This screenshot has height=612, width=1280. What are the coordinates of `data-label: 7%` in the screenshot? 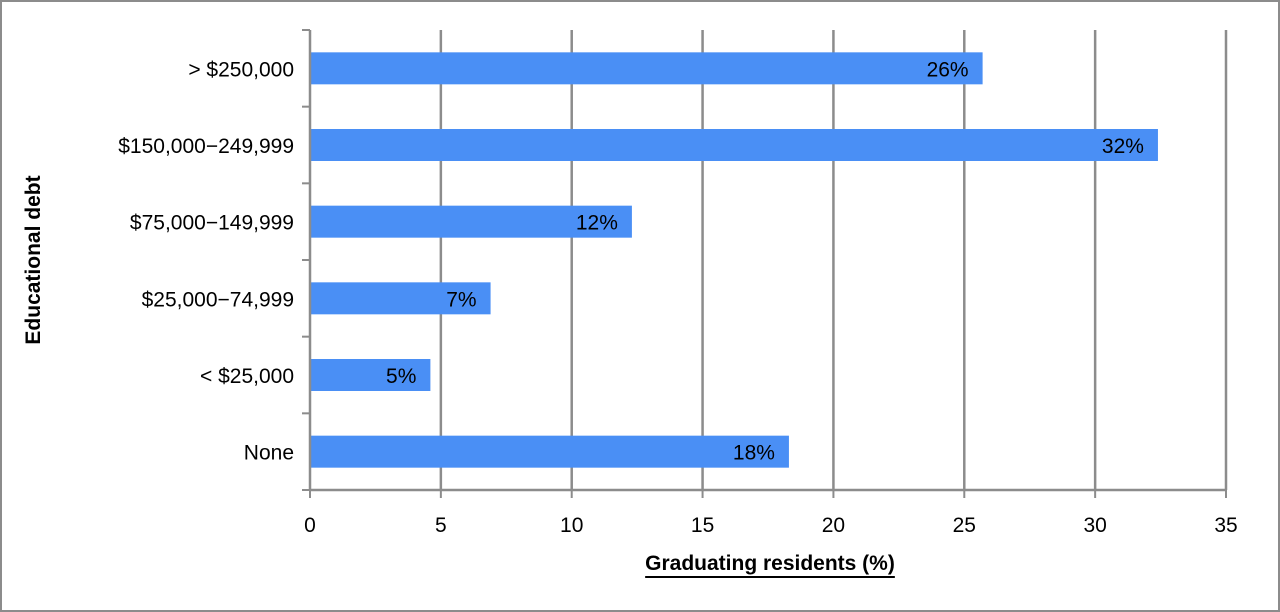 It's located at (461, 299).